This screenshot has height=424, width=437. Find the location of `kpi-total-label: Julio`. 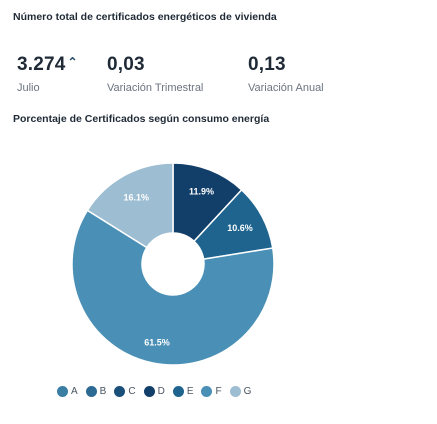

kpi-total-label: Julio is located at coordinates (28, 88).